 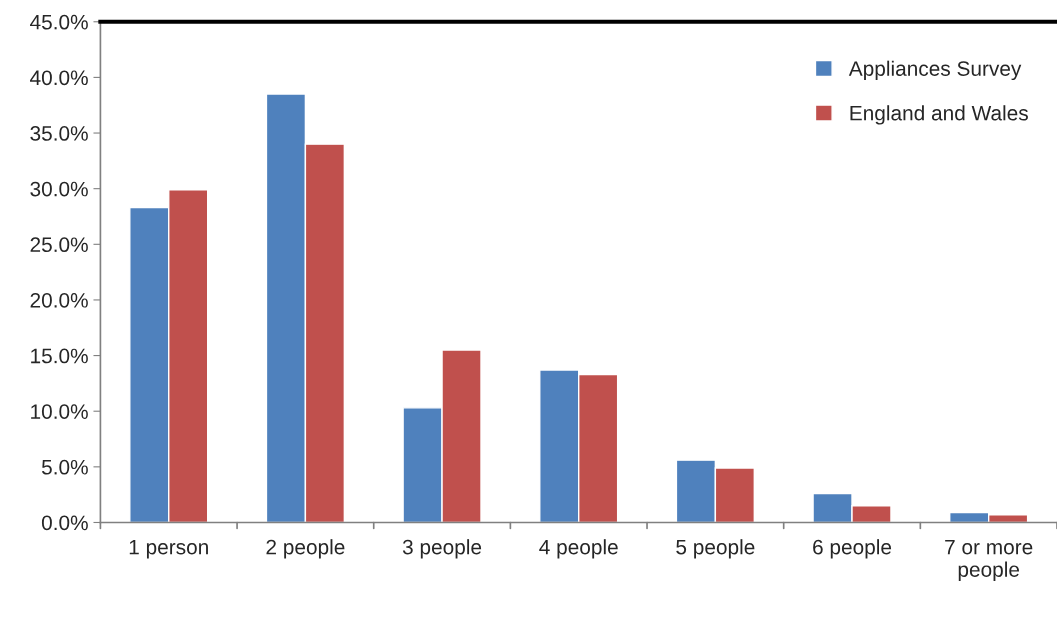 What do you see at coordinates (852, 549) in the screenshot?
I see `x-tick-label: 6 people` at bounding box center [852, 549].